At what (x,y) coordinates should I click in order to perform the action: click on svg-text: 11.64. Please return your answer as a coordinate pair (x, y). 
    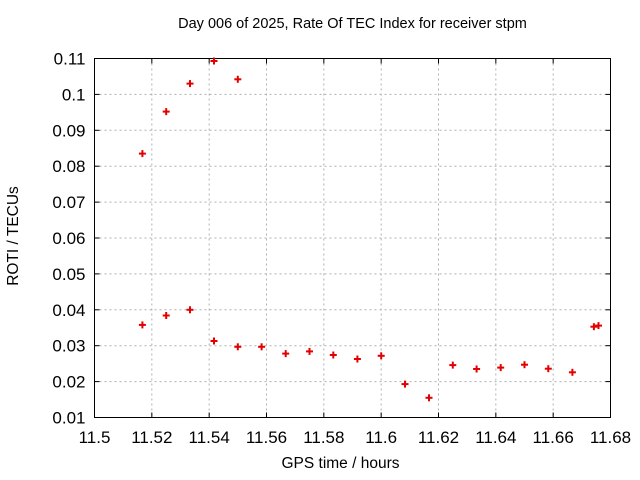
    Looking at the image, I should click on (495, 437).